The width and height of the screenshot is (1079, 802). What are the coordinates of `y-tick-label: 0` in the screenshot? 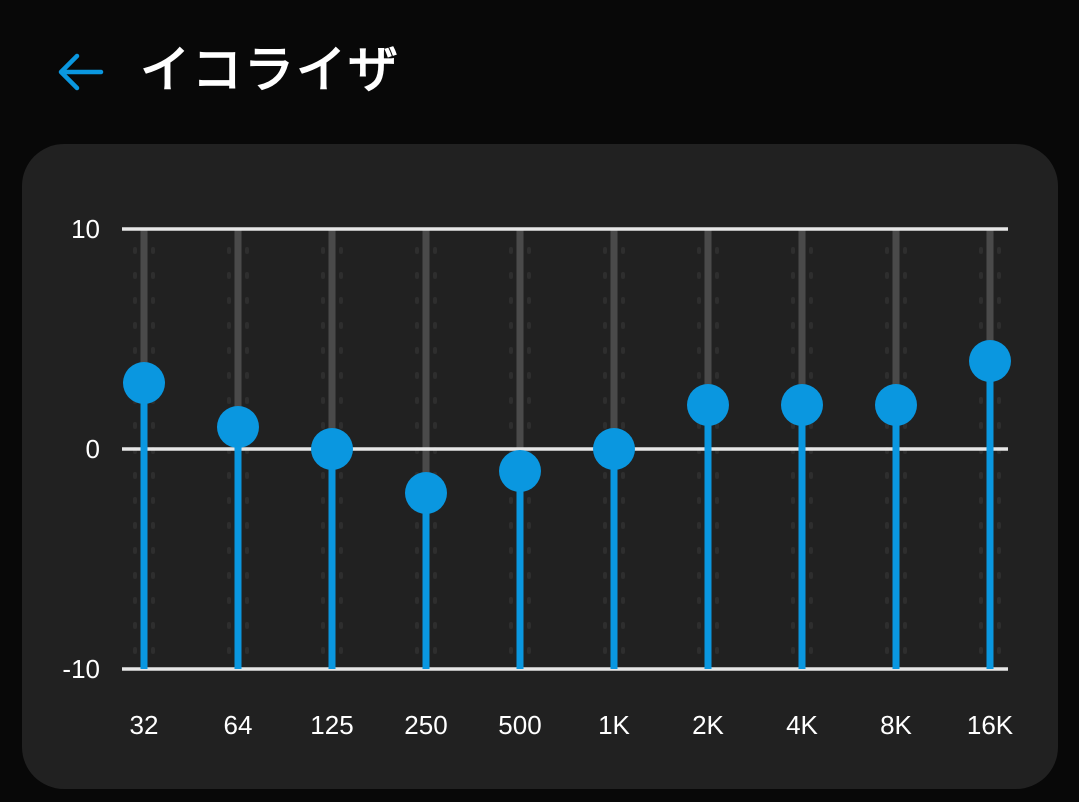 It's located at (93, 449).